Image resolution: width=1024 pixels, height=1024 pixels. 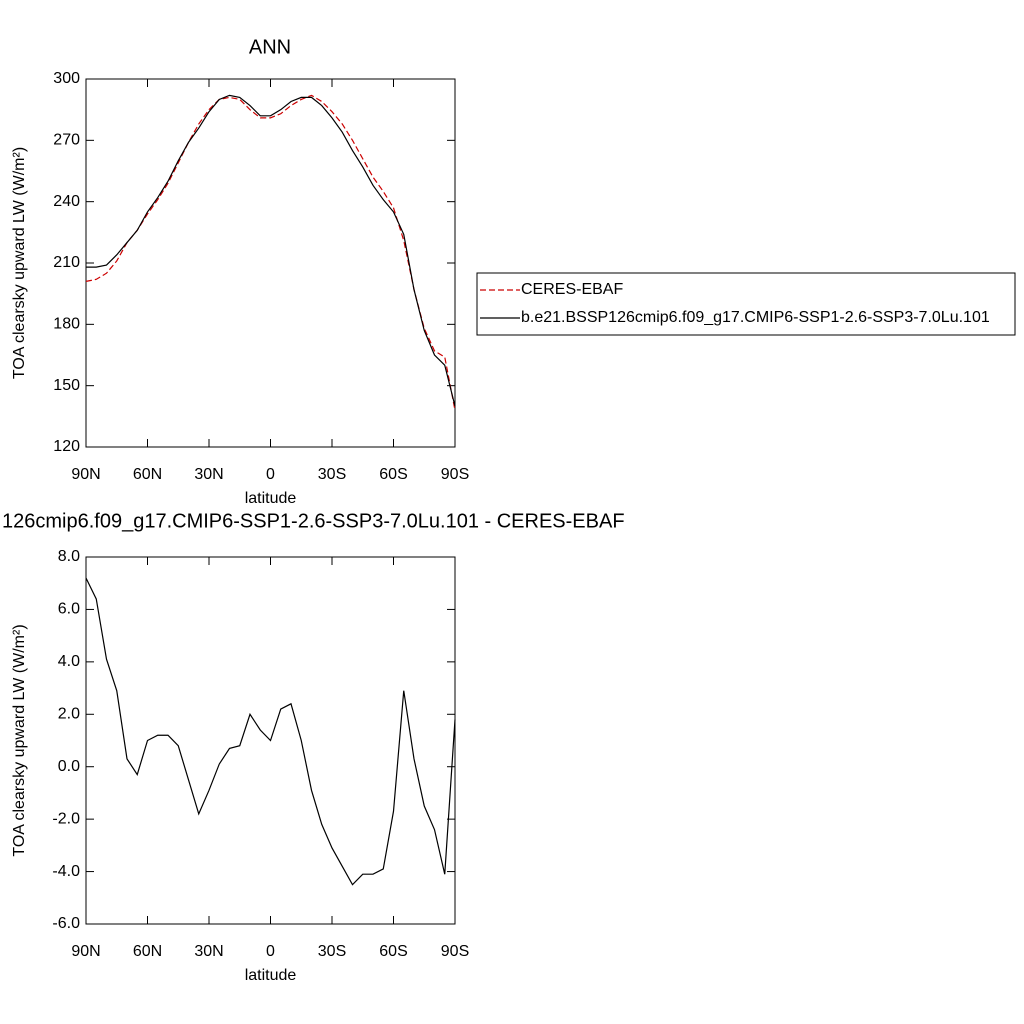 What do you see at coordinates (69, 661) in the screenshot?
I see `y-tick-label: 4.0` at bounding box center [69, 661].